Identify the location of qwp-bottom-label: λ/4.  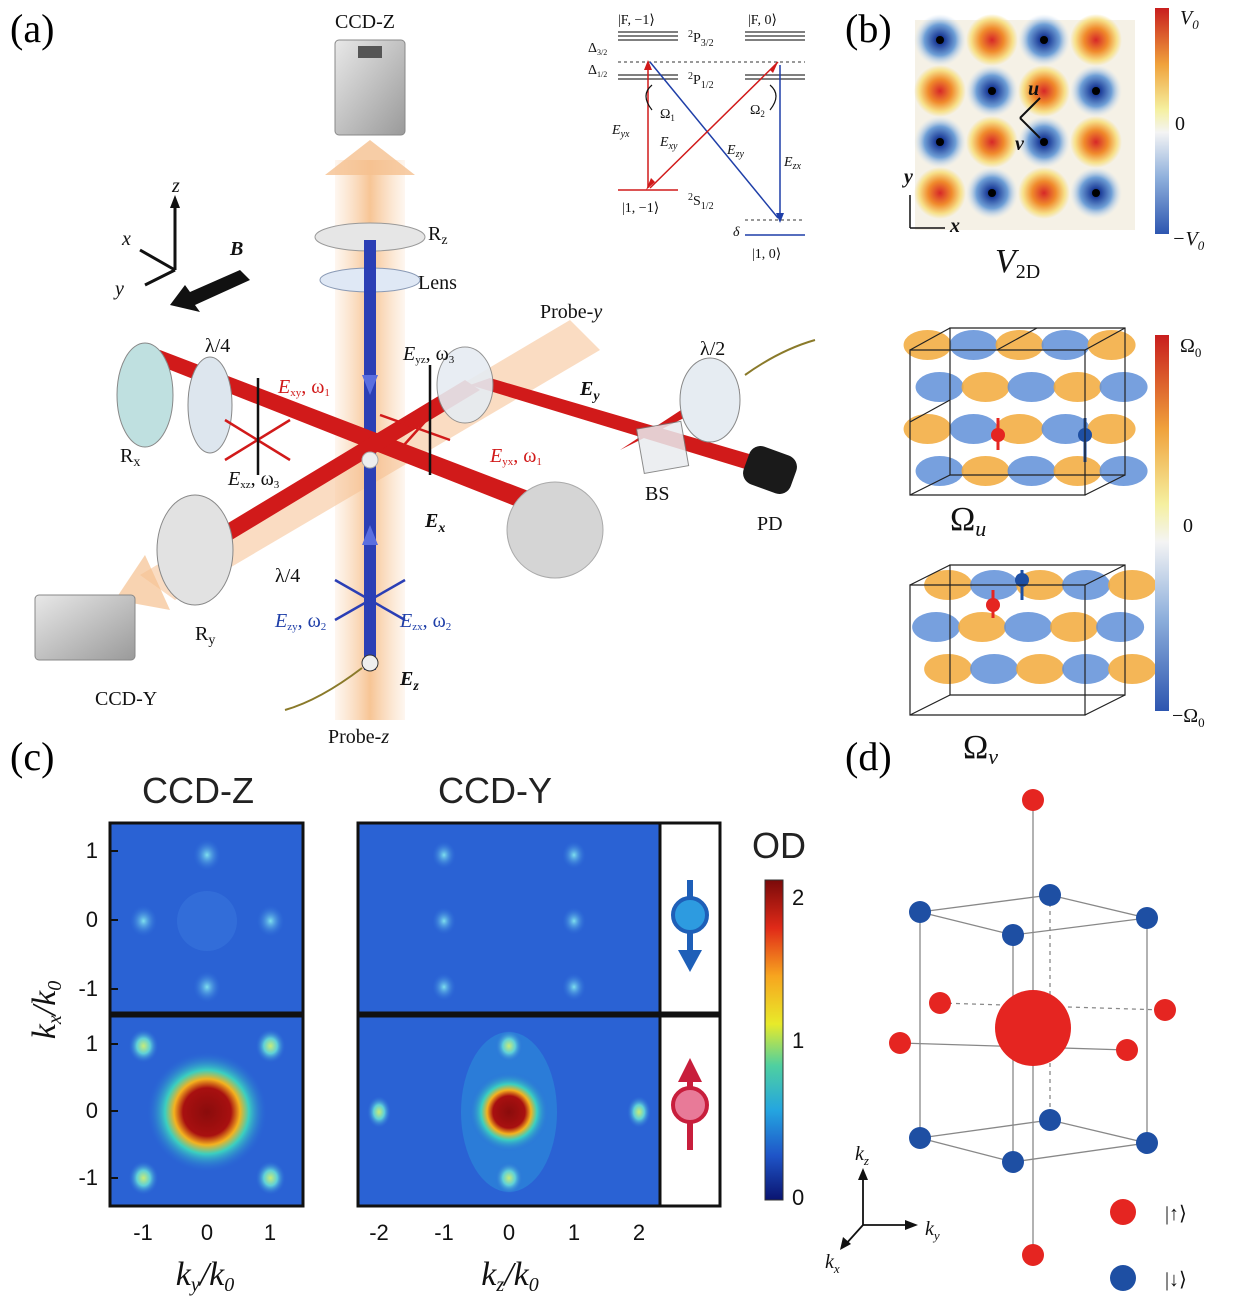
(287, 576).